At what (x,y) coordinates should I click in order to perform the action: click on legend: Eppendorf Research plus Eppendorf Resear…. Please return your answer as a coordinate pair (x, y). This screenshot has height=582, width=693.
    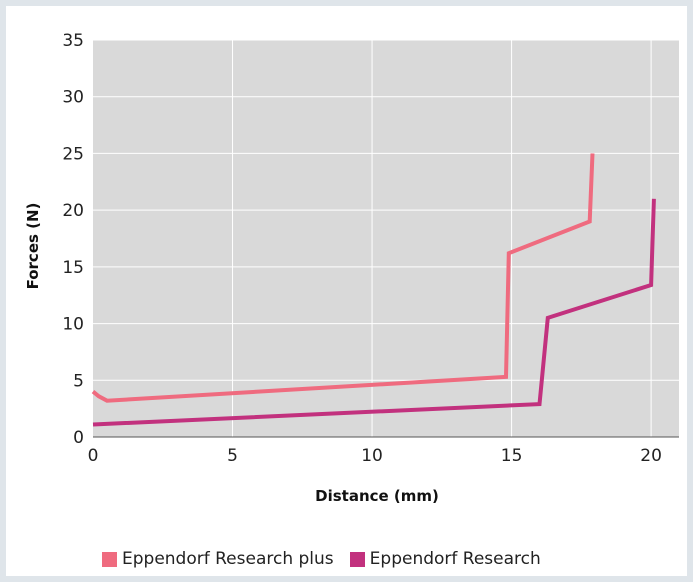
    Looking at the image, I should click on (329, 559).